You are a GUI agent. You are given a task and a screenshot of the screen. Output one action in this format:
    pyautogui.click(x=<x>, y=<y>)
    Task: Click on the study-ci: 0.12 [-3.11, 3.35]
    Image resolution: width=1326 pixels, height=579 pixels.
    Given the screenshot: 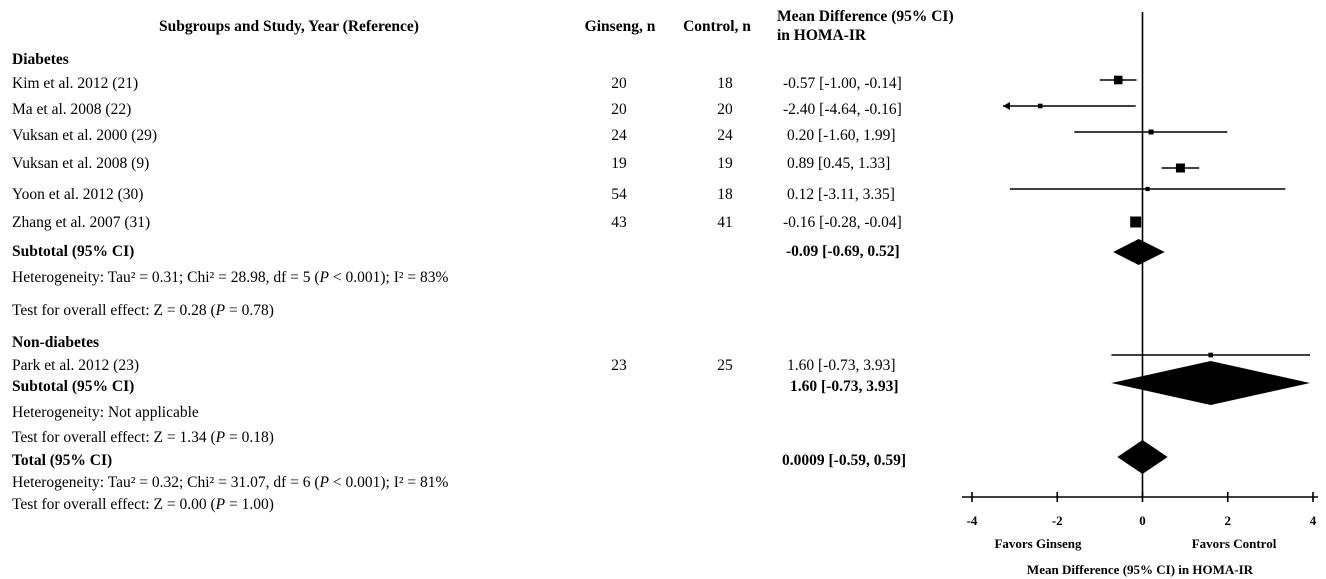 What is the action you would take?
    pyautogui.click(x=841, y=194)
    